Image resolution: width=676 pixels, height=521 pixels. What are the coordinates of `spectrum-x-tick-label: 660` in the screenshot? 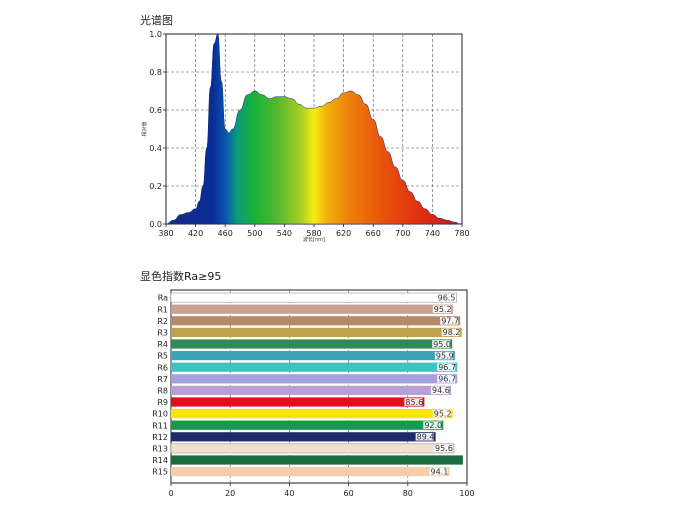 It's located at (373, 233).